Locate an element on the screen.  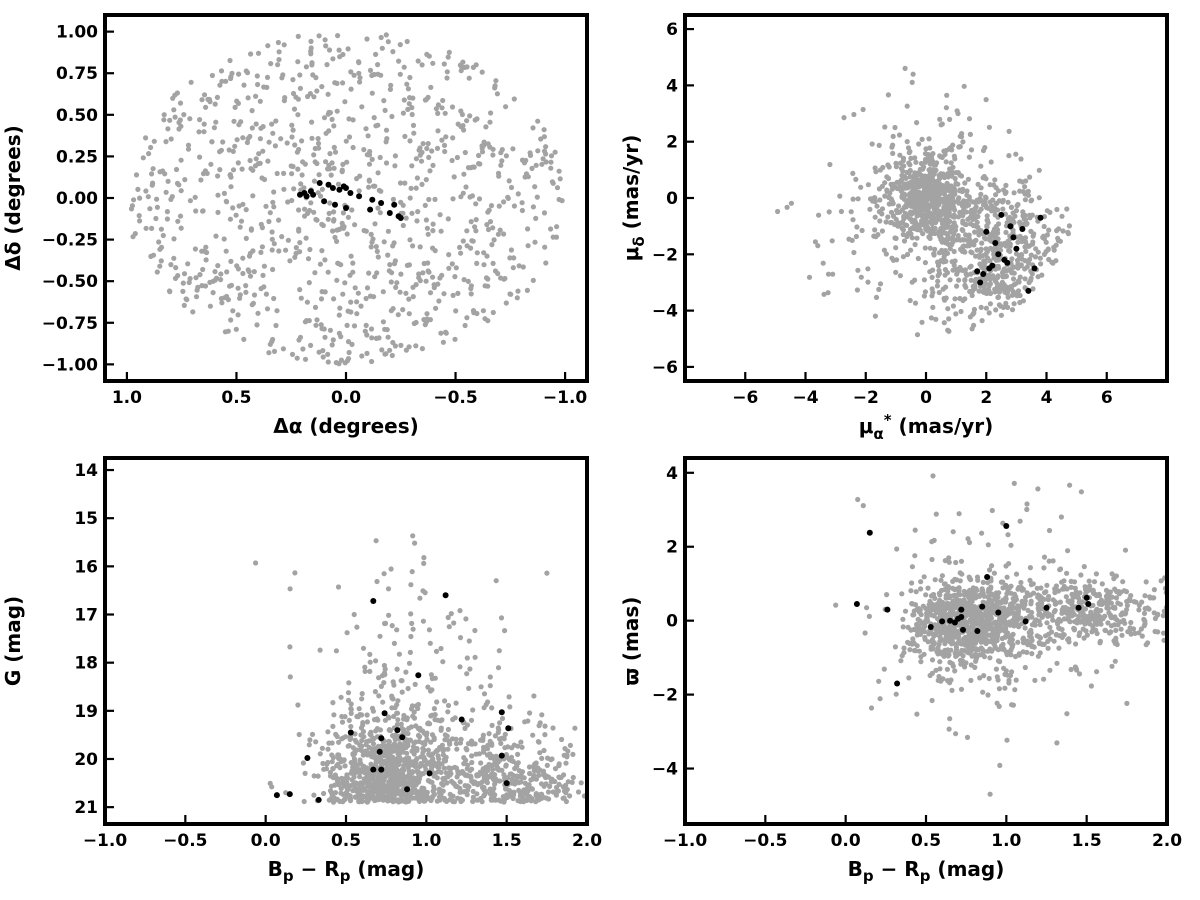
y-tick-label: 2 is located at coordinates (672, 143).